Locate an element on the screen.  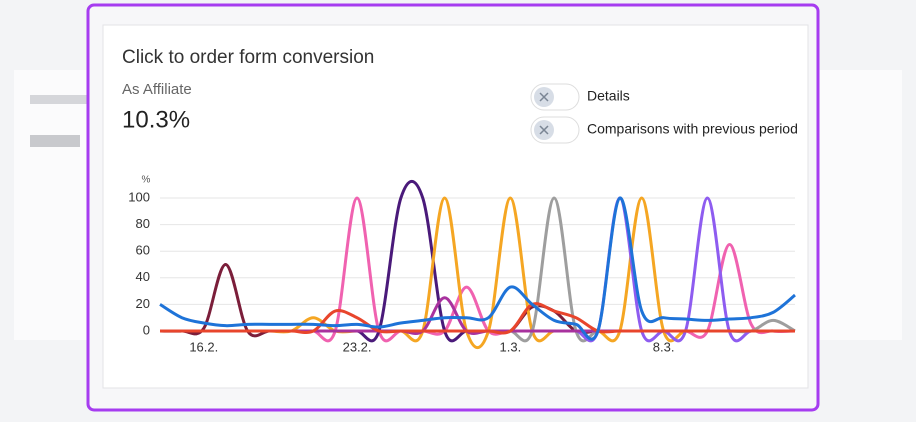
y-tick-label: 100 is located at coordinates (139, 196).